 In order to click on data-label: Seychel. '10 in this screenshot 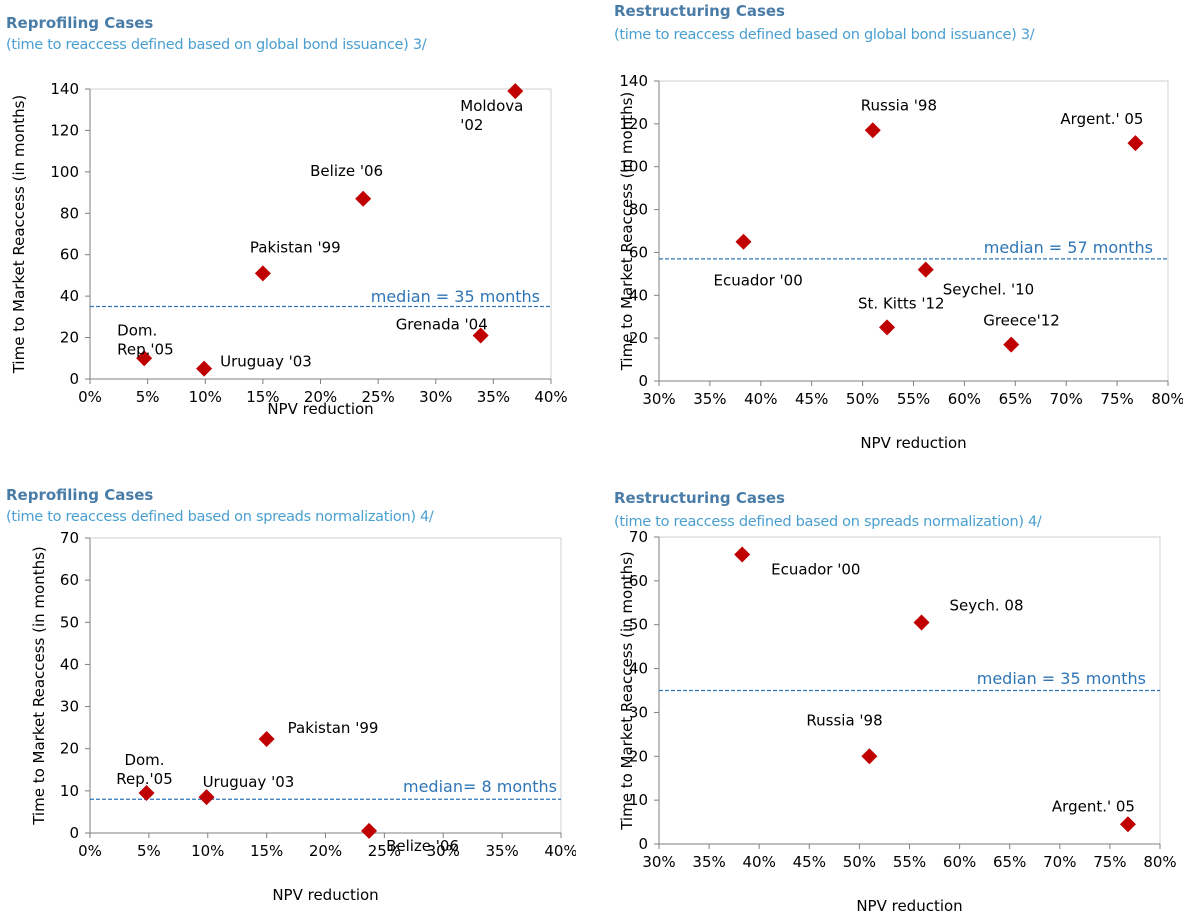, I will do `click(989, 290)`.